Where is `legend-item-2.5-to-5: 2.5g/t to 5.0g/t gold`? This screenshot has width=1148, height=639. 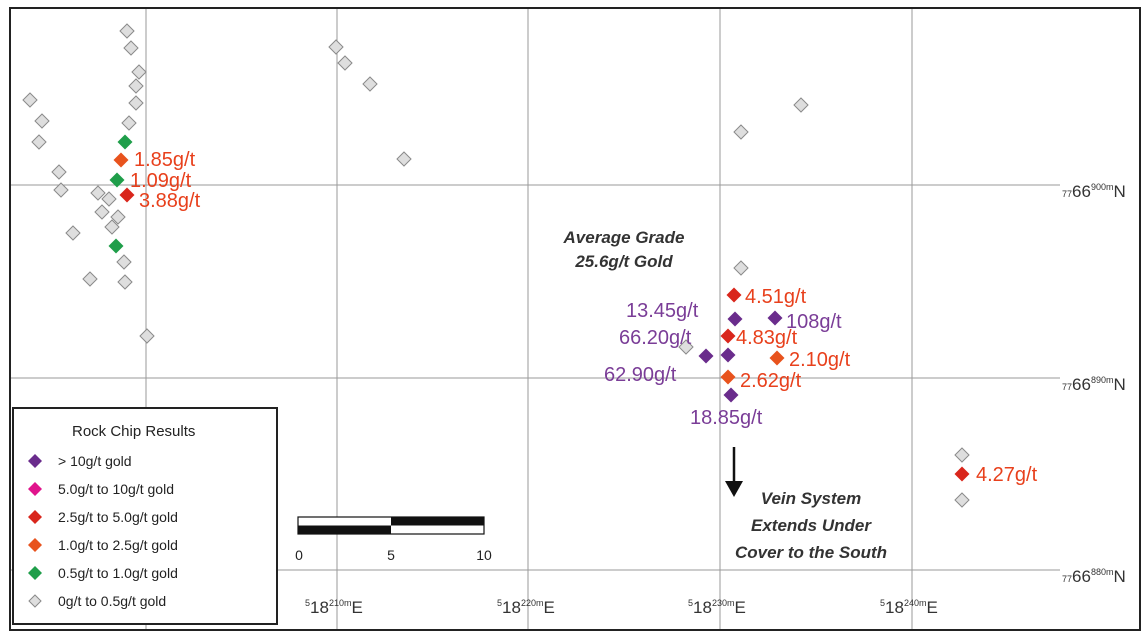
legend-item-2.5-to-5: 2.5g/t to 5.0g/t gold is located at coordinates (103, 517).